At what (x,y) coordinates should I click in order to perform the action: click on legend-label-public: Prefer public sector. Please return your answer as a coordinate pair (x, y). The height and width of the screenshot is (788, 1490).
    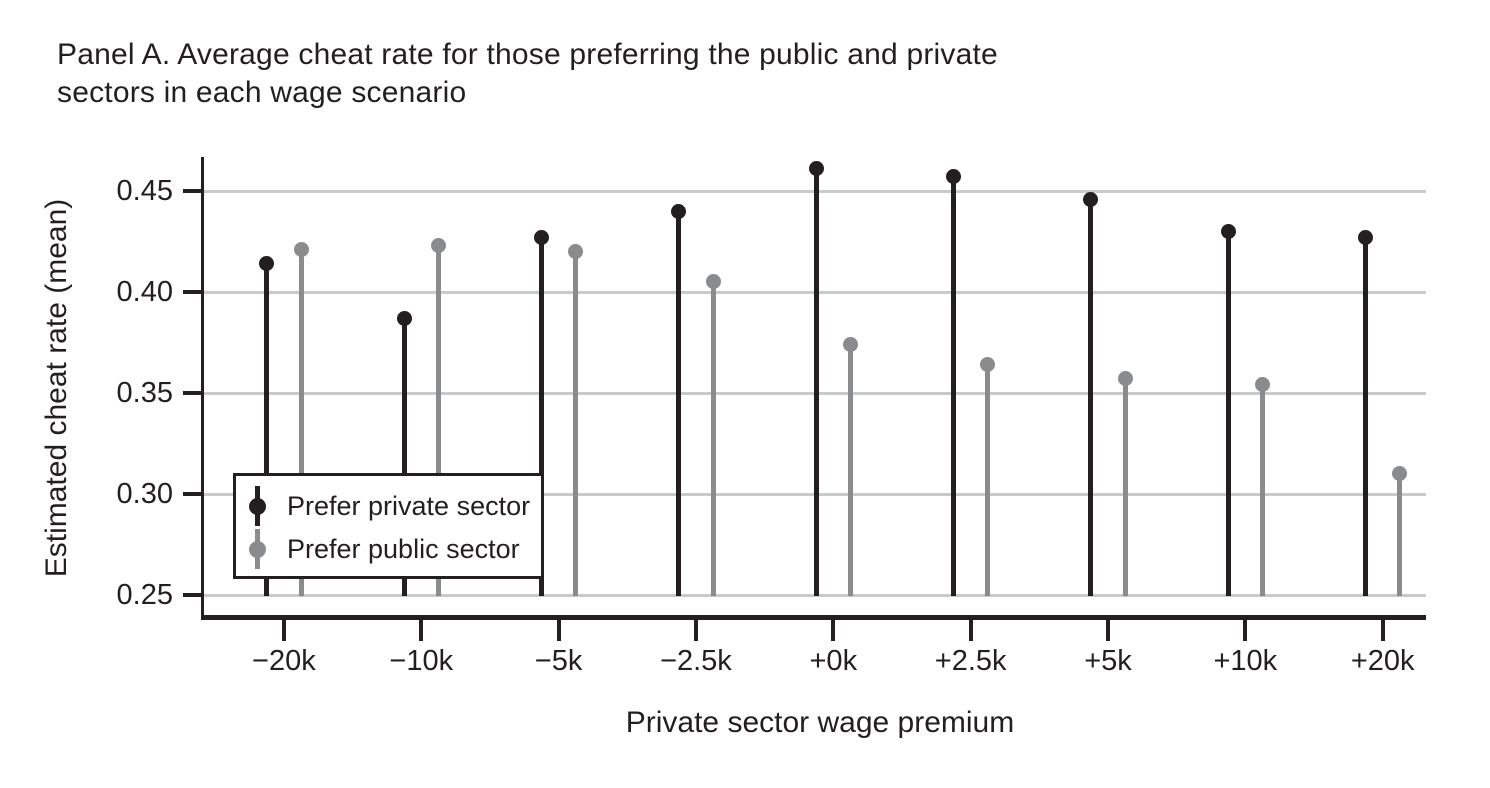
    Looking at the image, I should click on (403, 549).